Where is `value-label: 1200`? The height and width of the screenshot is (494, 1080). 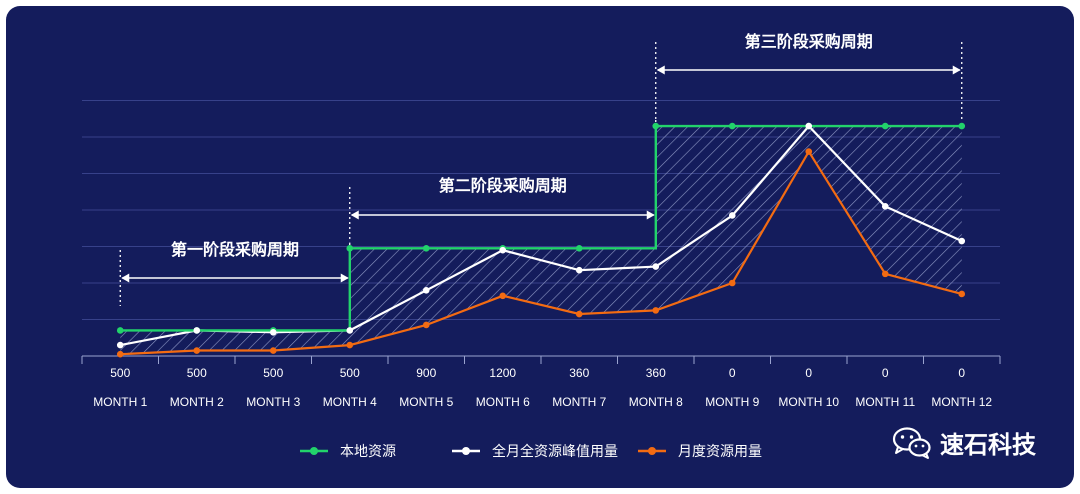
value-label: 1200 is located at coordinates (502, 373).